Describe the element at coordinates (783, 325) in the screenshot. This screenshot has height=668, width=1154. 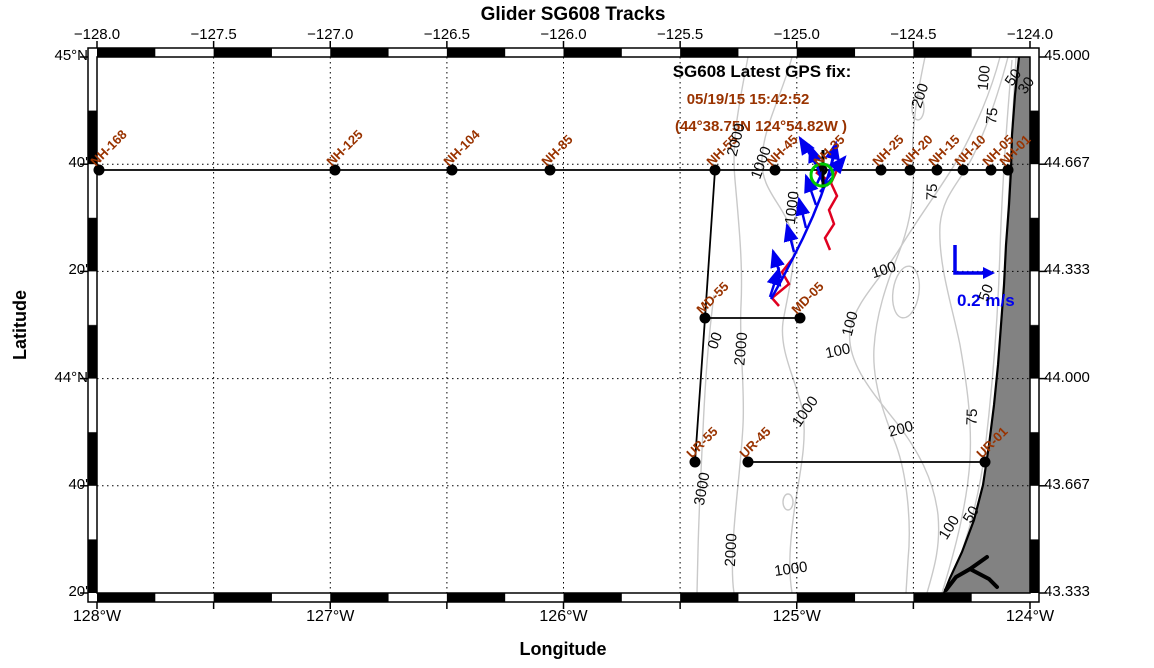
I see `contour-1000m` at that location.